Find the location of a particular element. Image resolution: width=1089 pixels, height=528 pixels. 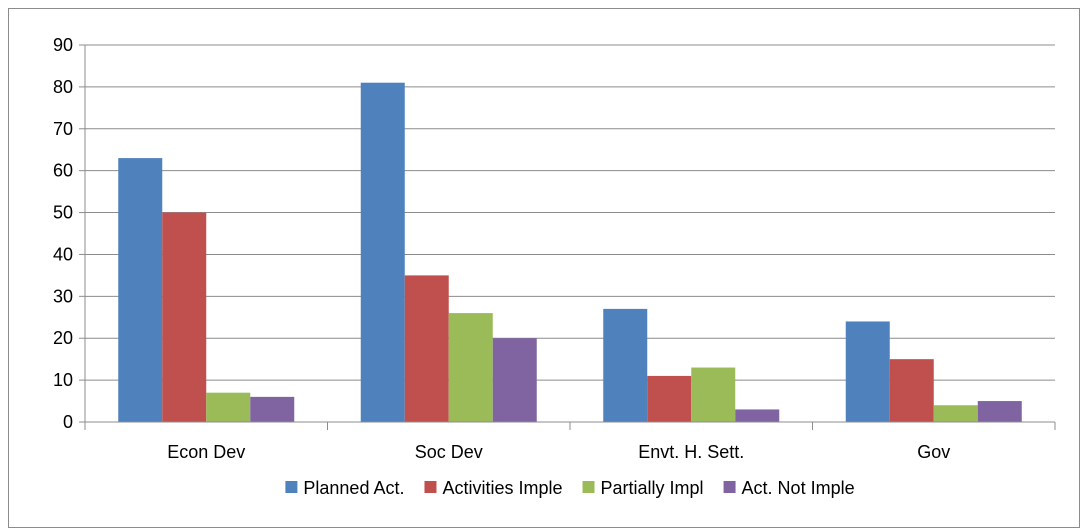

y-tick-label: 60 is located at coordinates (63, 171).